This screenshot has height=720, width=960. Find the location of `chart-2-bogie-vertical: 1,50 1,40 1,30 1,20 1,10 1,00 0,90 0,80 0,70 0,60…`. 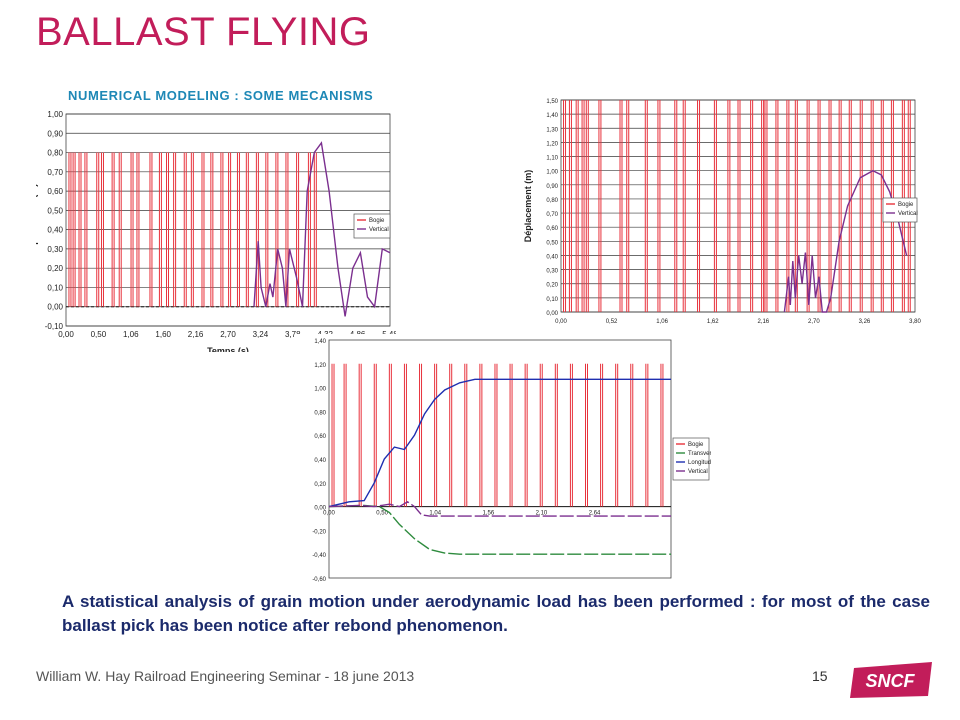

chart-2-bogie-vertical: 1,50 1,40 1,30 1,20 1,10 1,00 0,90 0,80 0,70 0,60… is located at coordinates (720, 215).